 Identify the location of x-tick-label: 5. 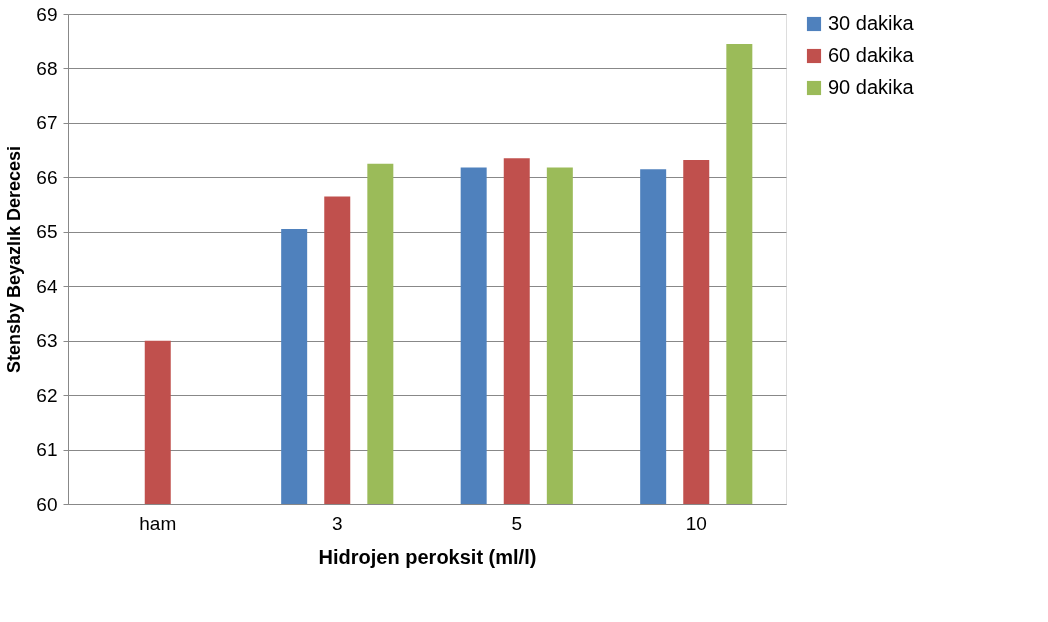
(517, 523).